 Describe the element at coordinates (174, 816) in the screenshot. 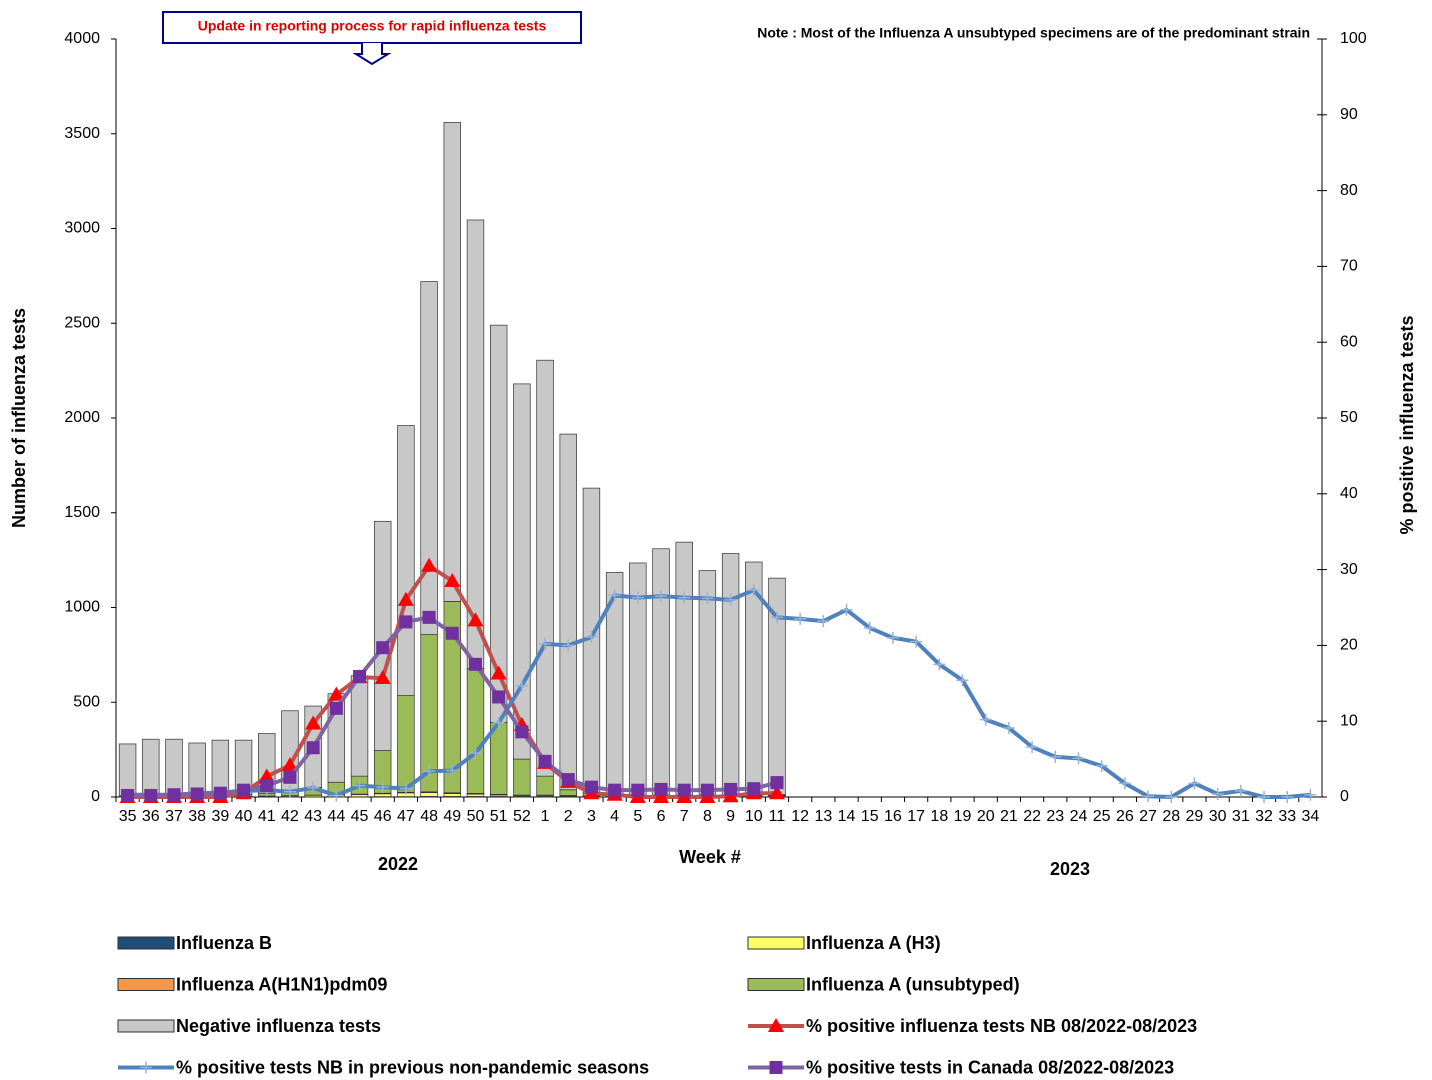

I see `x-tick-label: 37` at that location.